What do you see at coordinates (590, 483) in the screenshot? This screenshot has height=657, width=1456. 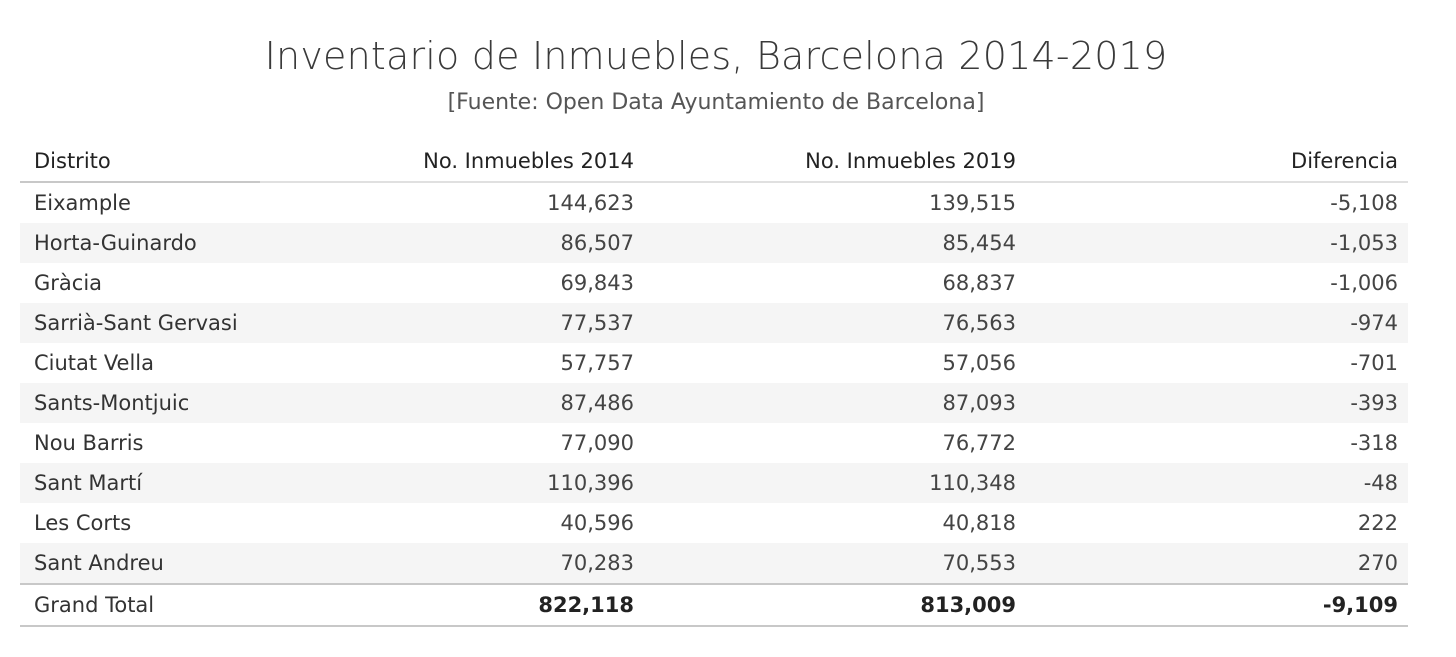 I see `cell-2014: 110,396` at bounding box center [590, 483].